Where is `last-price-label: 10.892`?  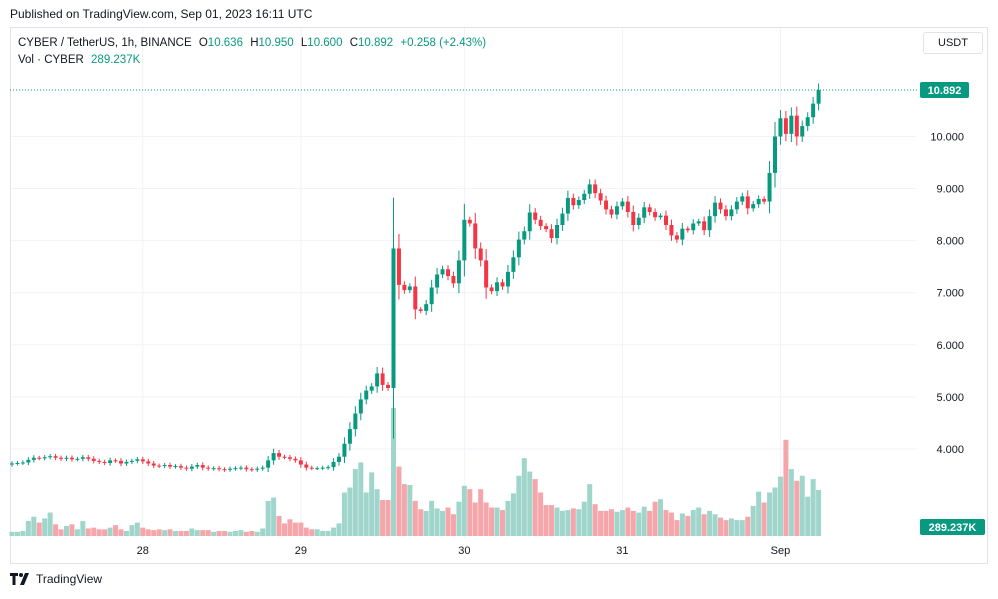 last-price-label: 10.892 is located at coordinates (945, 91).